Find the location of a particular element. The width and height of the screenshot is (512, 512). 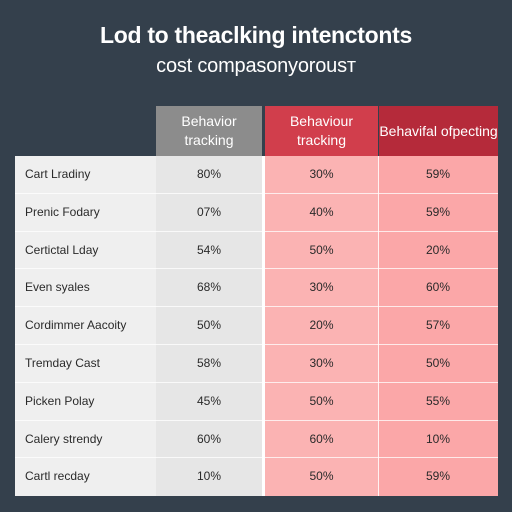

table-cell: 57% is located at coordinates (438, 325).